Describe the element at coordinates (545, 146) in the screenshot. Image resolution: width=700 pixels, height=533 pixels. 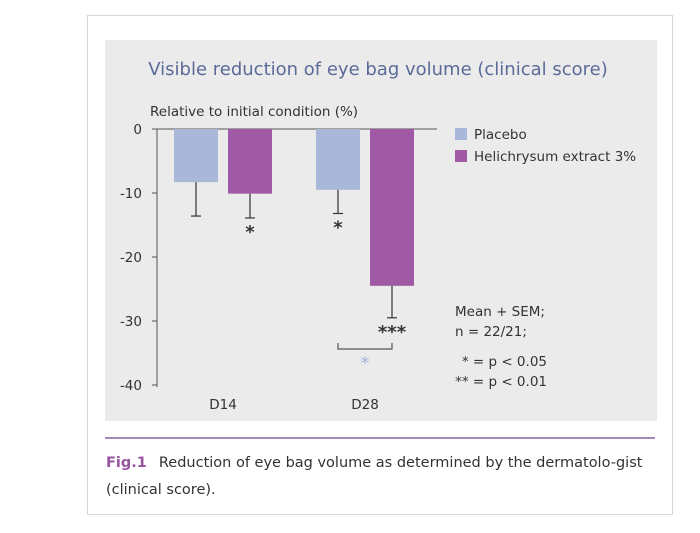
I see `legend: Placebo Helichrysum extract 3%` at that location.